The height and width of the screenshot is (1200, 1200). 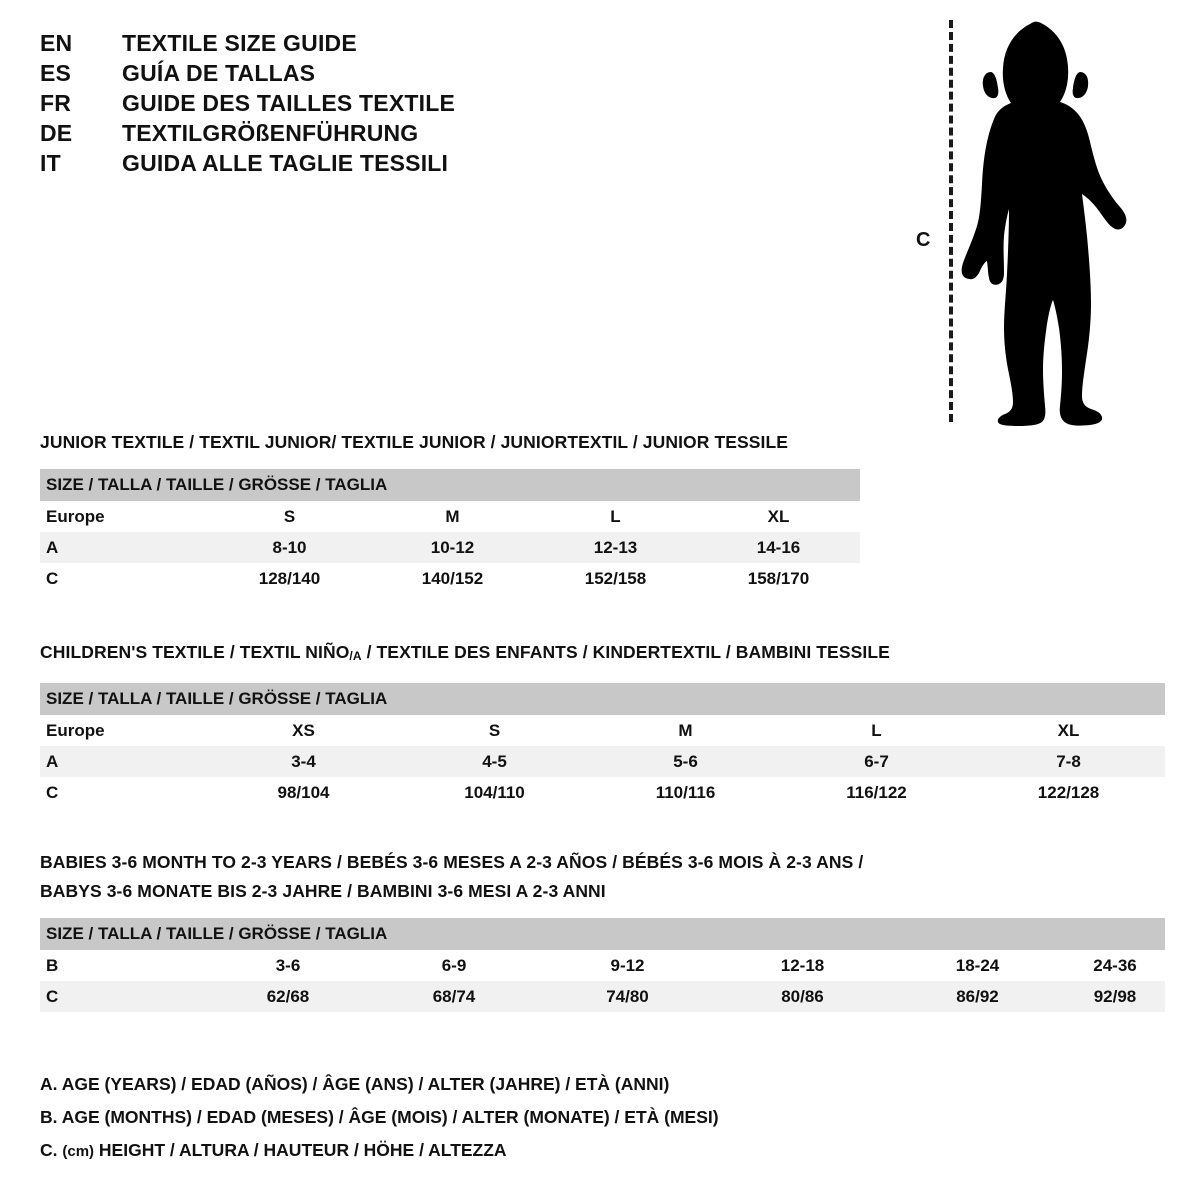 I want to click on height-measurement-figure: C, so click(x=1025, y=218).